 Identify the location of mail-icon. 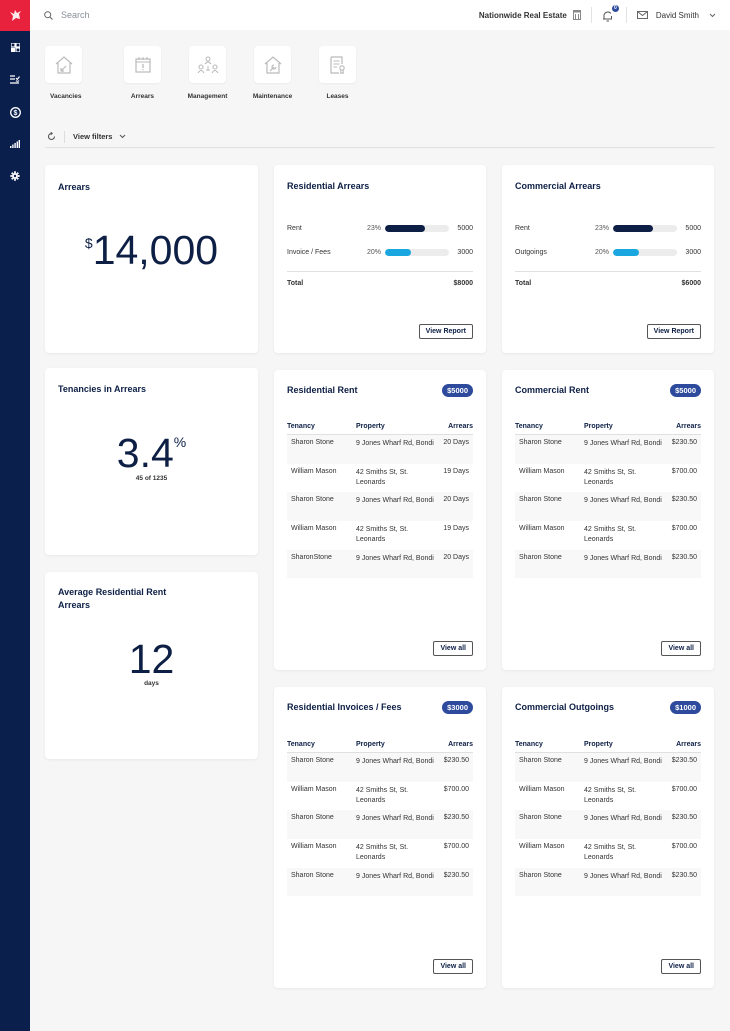
(642, 15).